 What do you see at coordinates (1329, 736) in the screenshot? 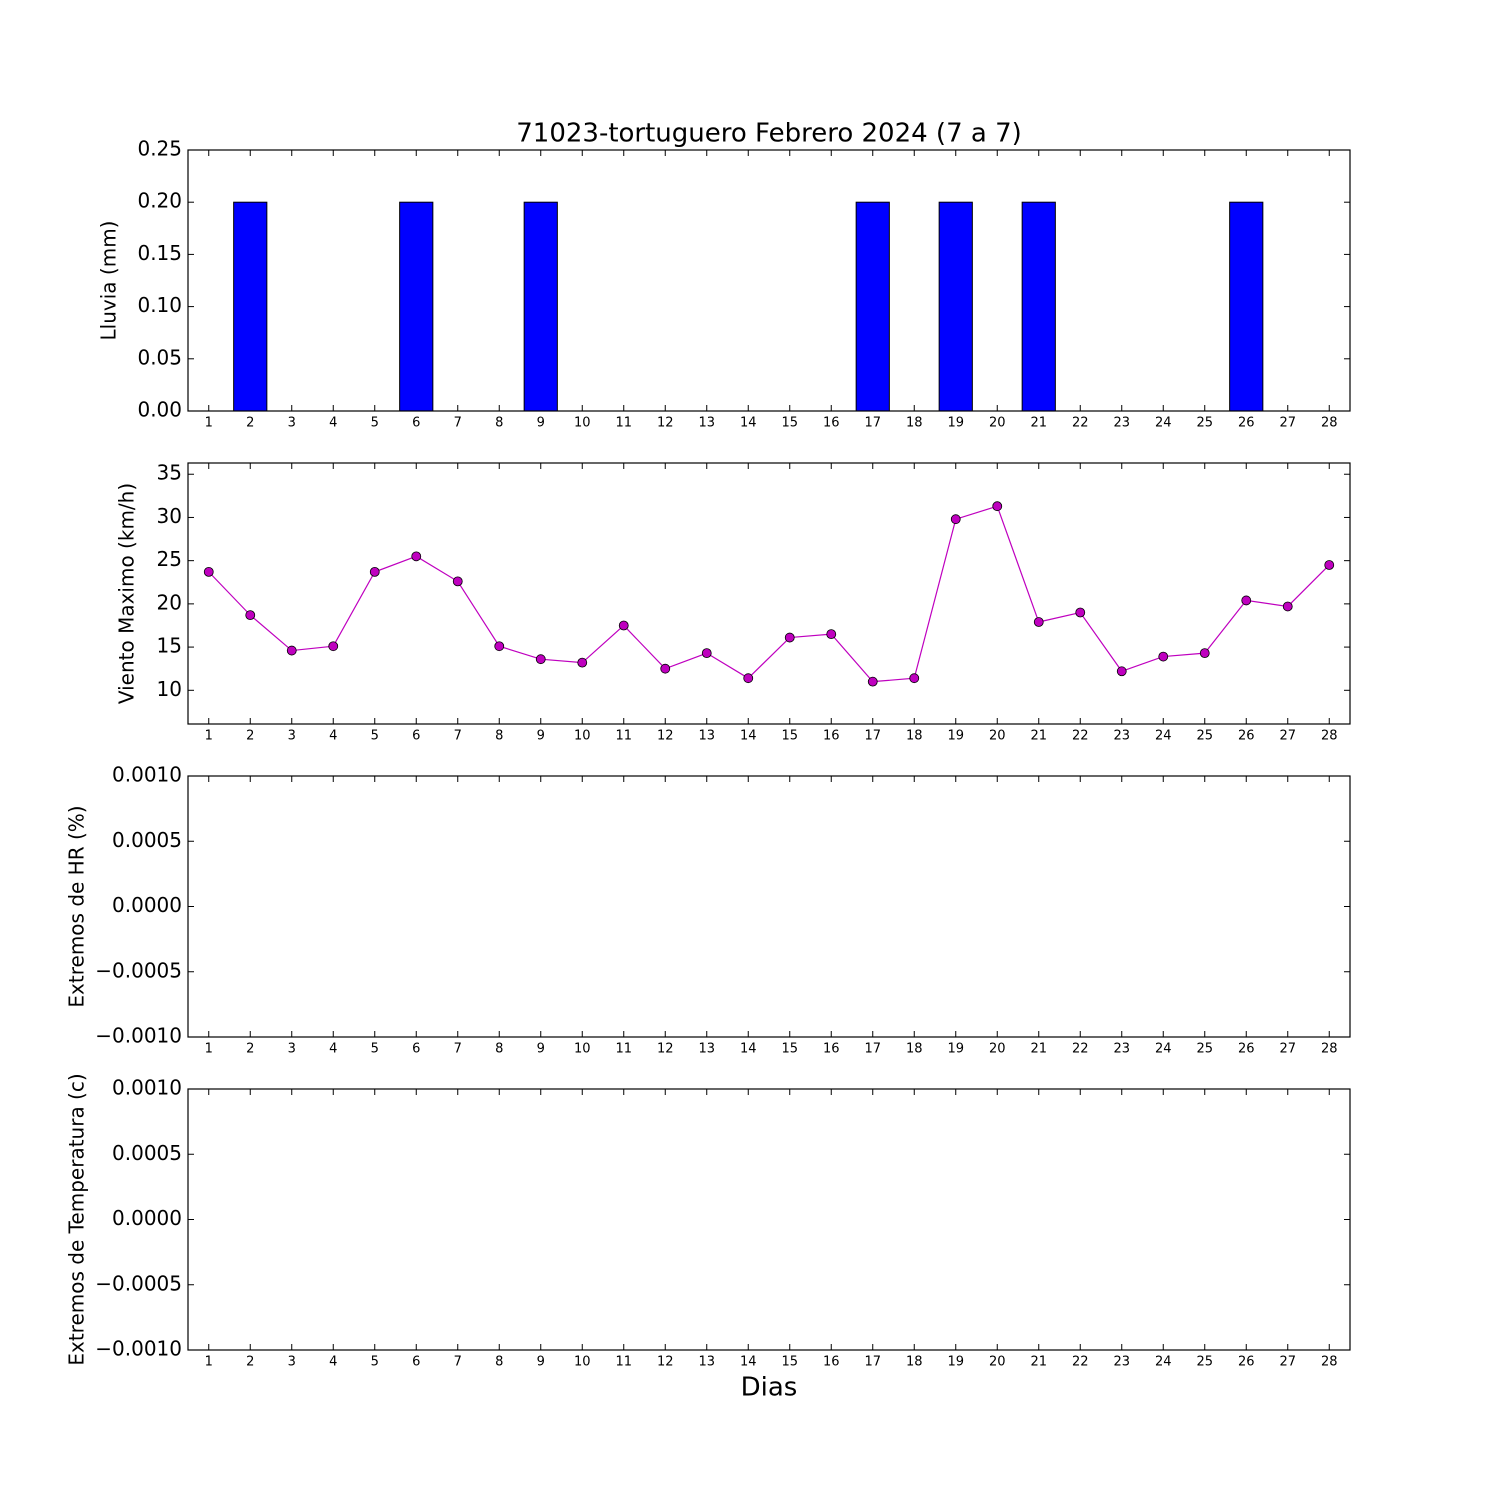
I see `x-tick-label: 28` at bounding box center [1329, 736].